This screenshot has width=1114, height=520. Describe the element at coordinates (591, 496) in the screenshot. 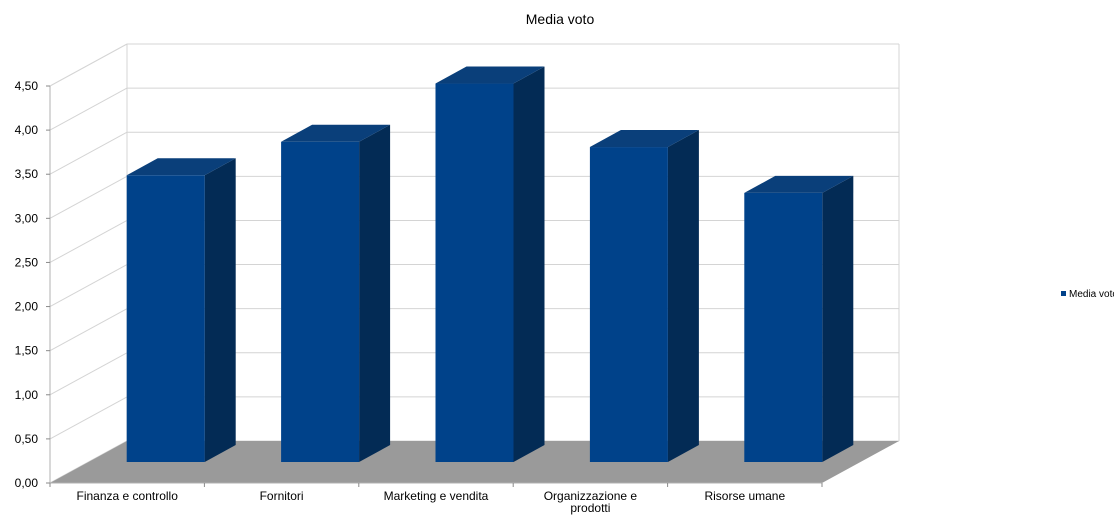

I see `x-tick-label: Organizzazione e` at that location.